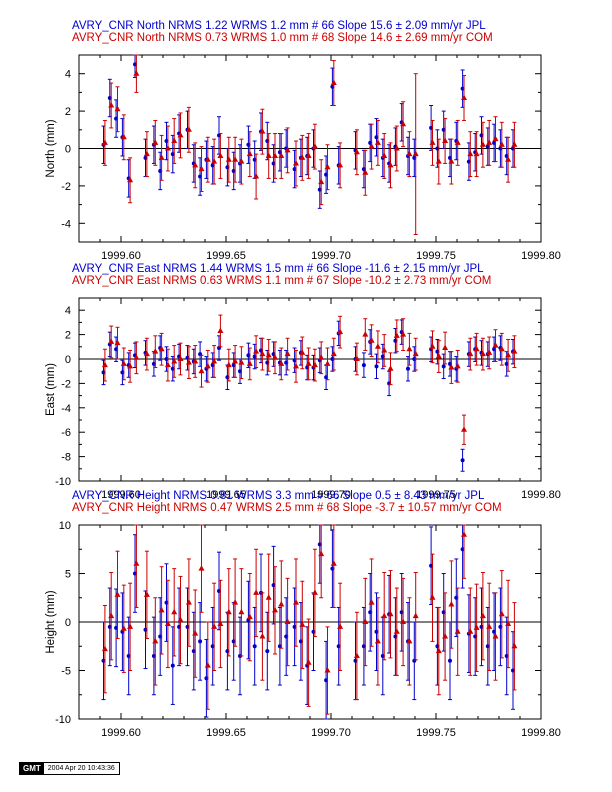 The height and width of the screenshot is (792, 612). I want to click on north-x-tick-label: 1999.70, so click(331, 256).